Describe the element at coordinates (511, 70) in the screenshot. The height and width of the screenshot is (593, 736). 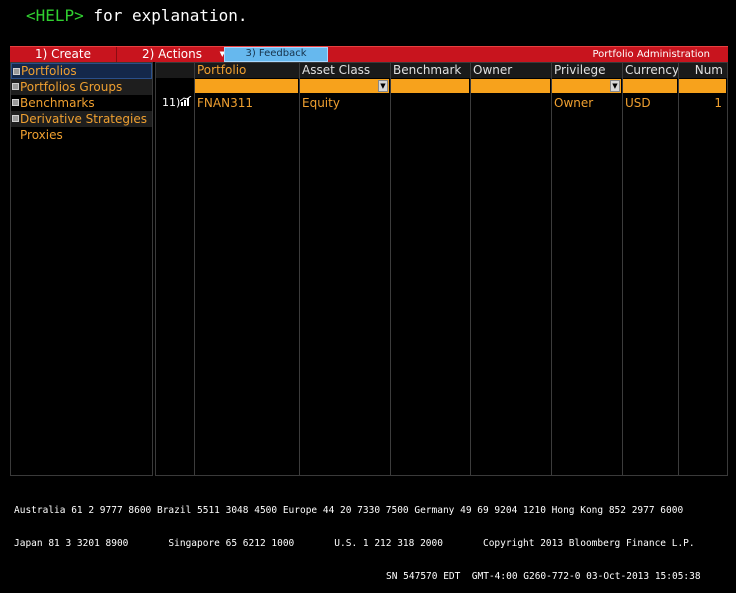
I see `column-header-owner: Owner` at that location.